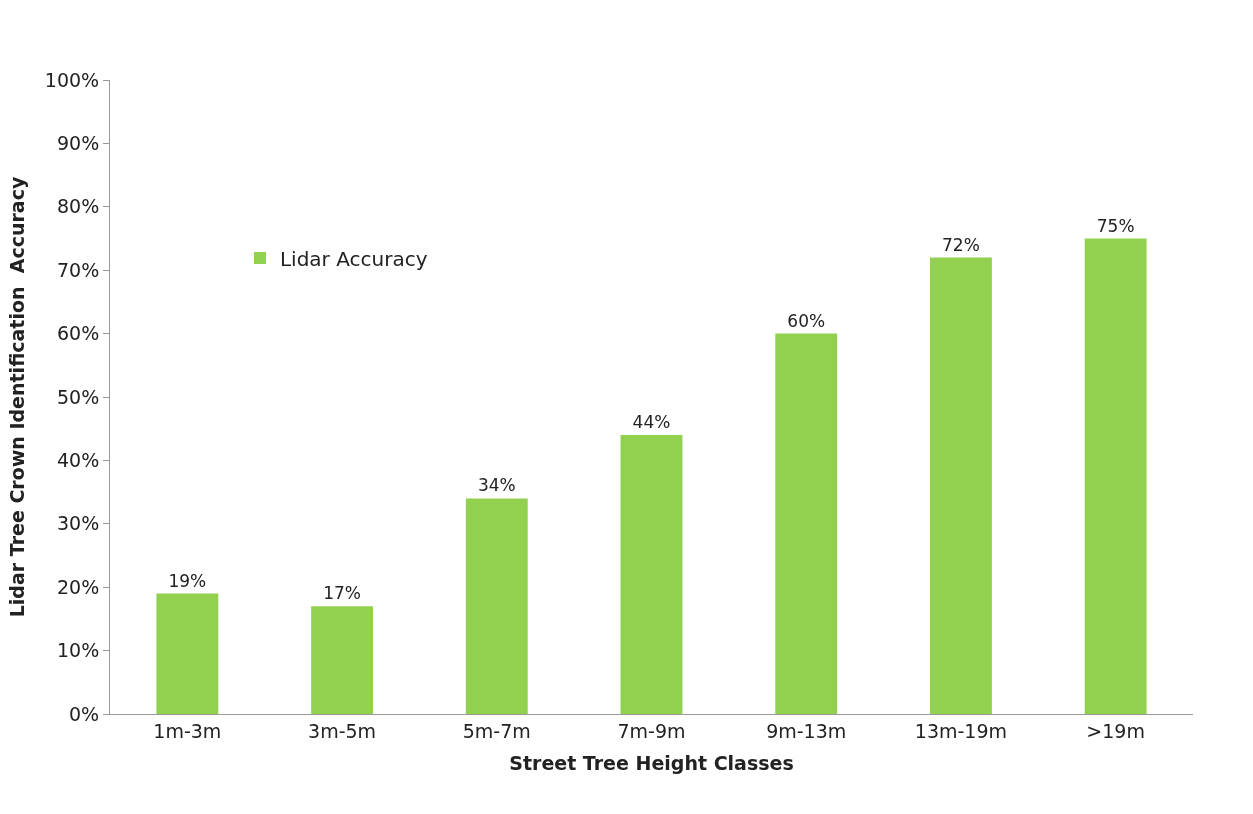 The height and width of the screenshot is (814, 1253). Describe the element at coordinates (187, 580) in the screenshot. I see `data-label: 19%` at that location.